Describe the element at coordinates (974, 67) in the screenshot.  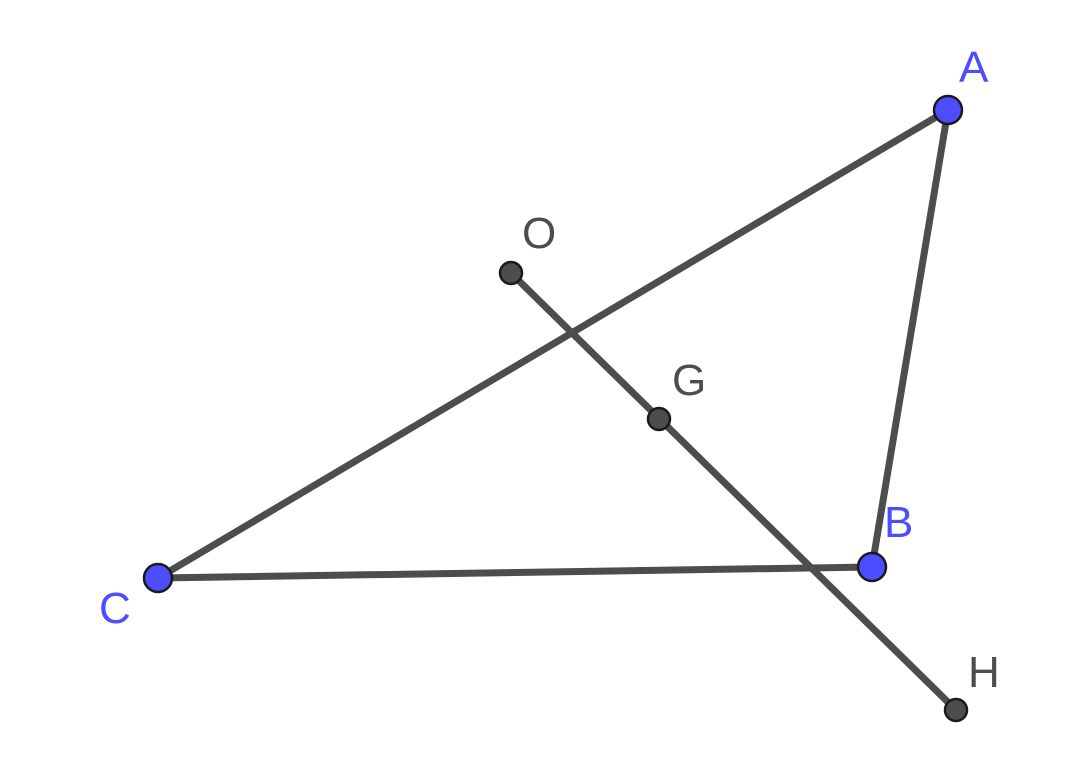
I see `label-a: A` at that location.